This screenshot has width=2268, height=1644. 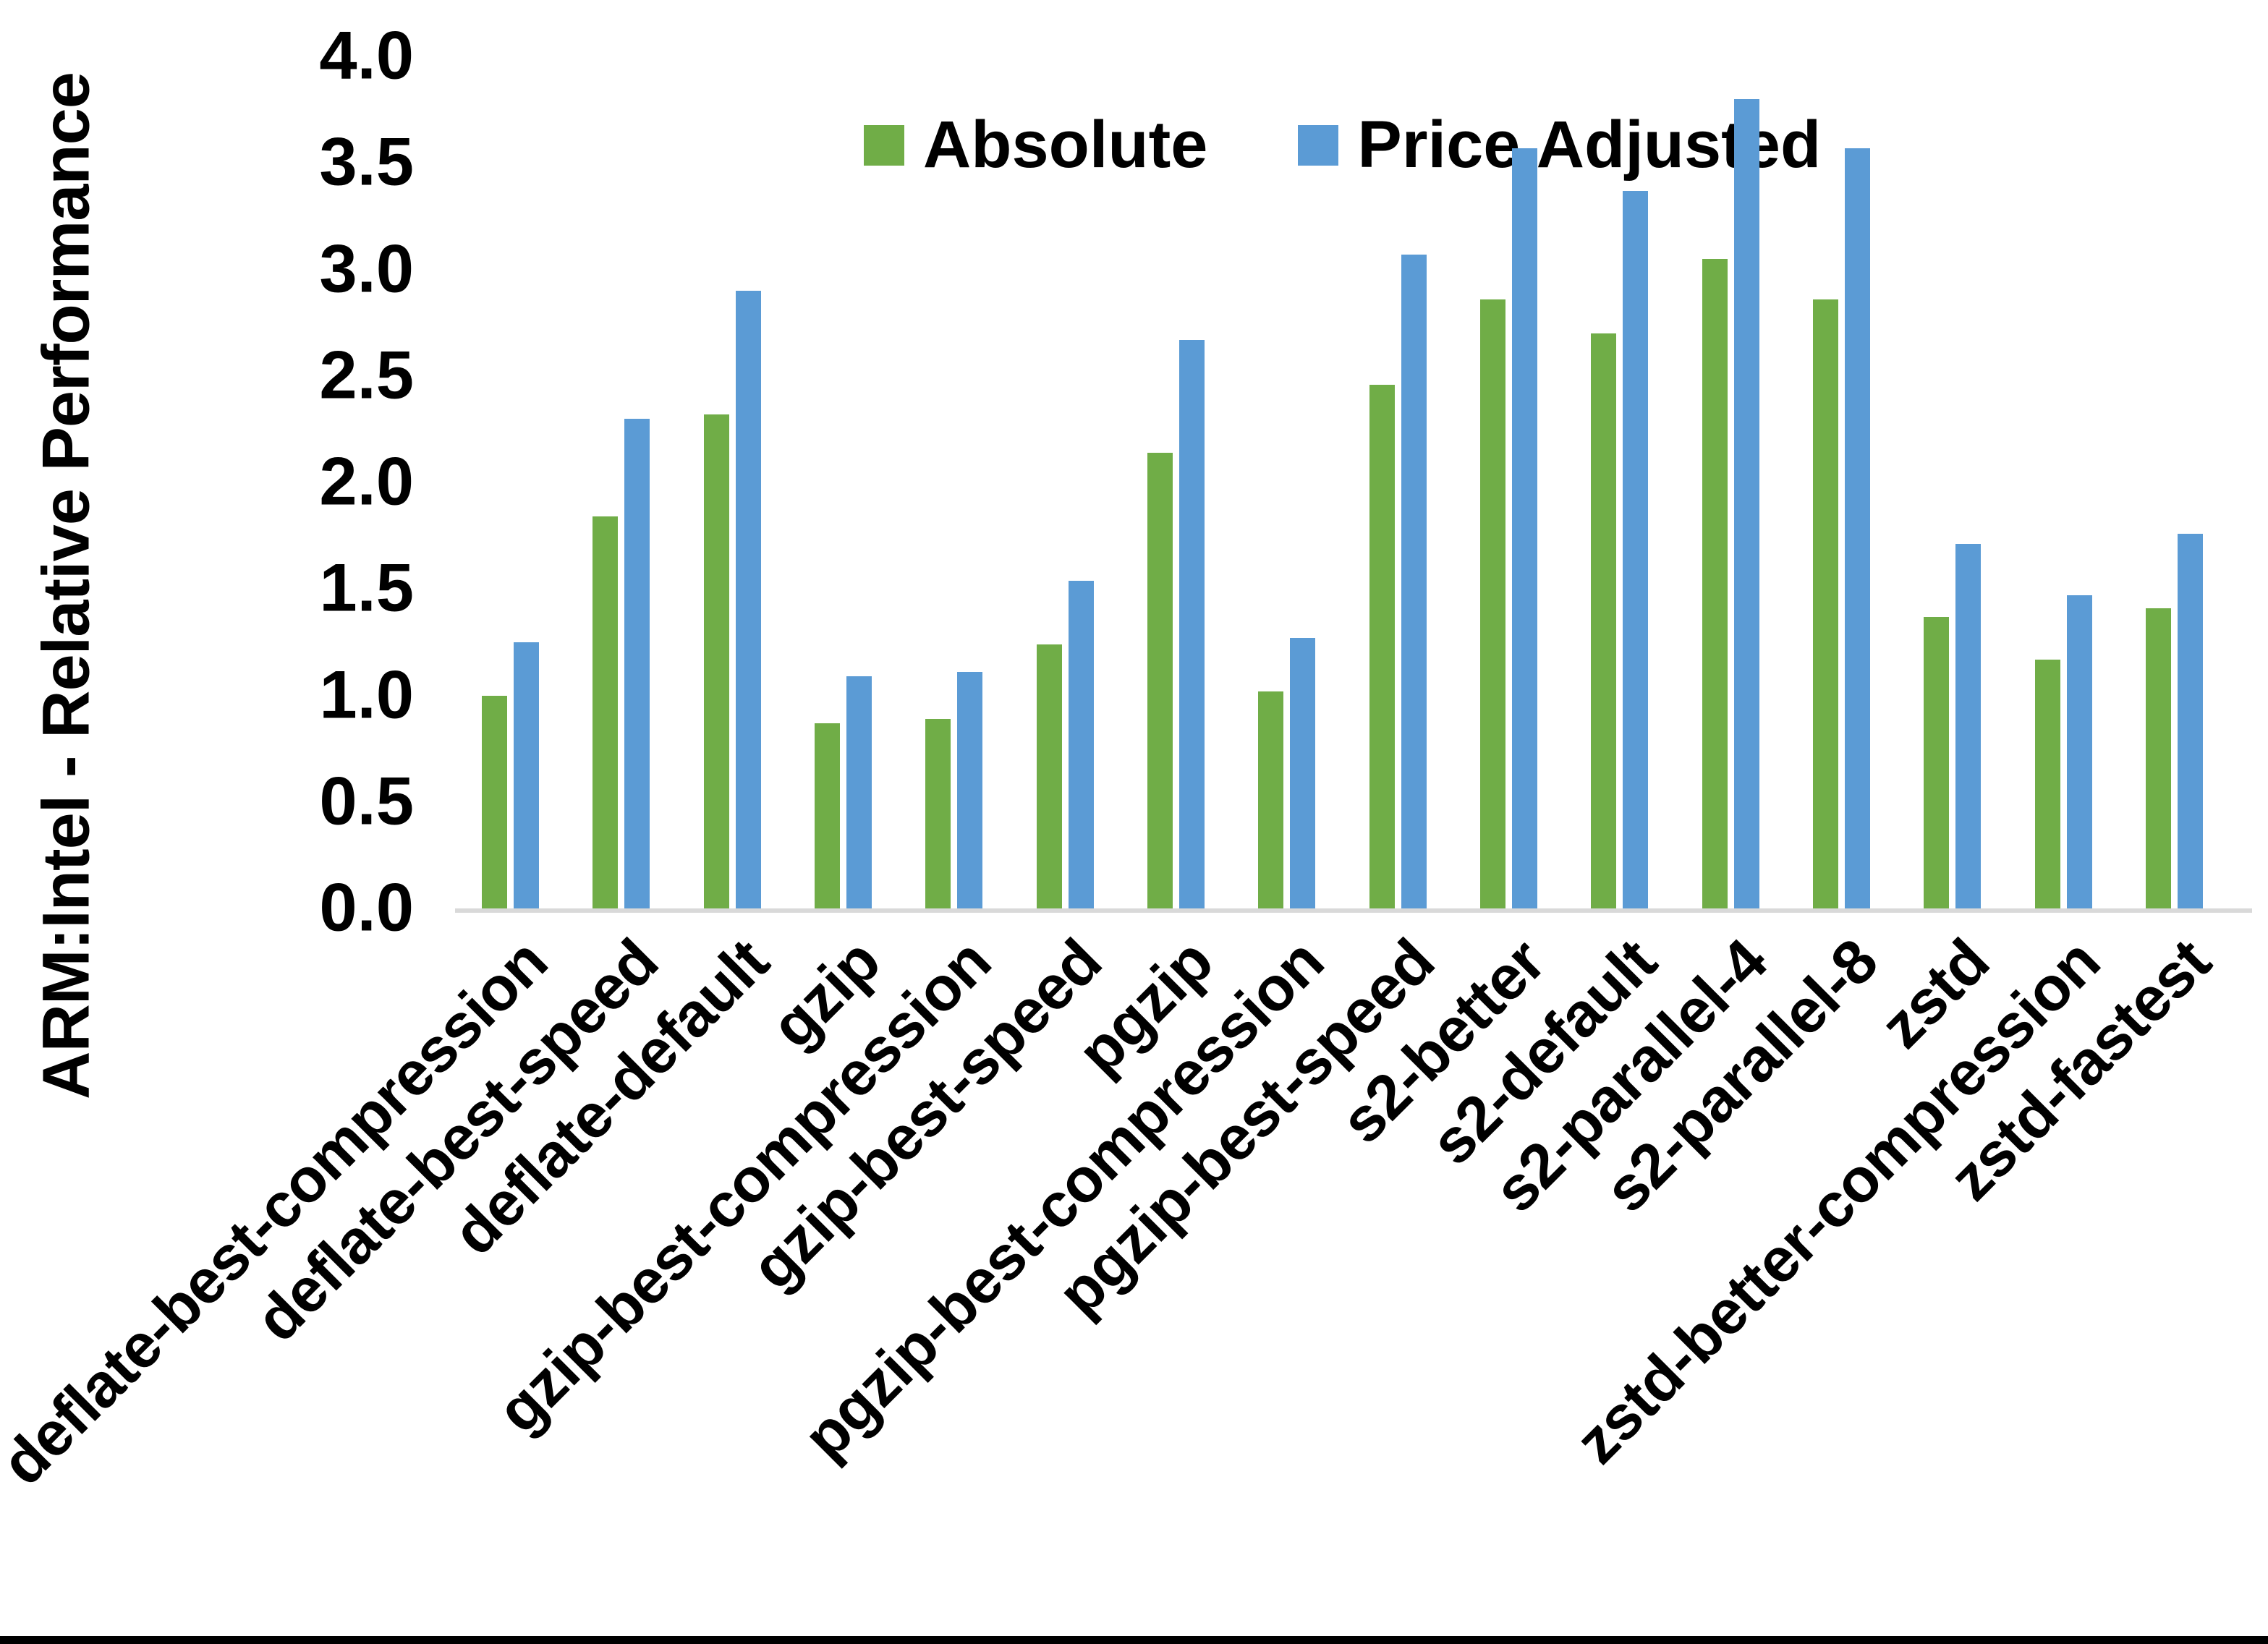 What do you see at coordinates (366, 481) in the screenshot?
I see `y-tick-label: 2.0` at bounding box center [366, 481].